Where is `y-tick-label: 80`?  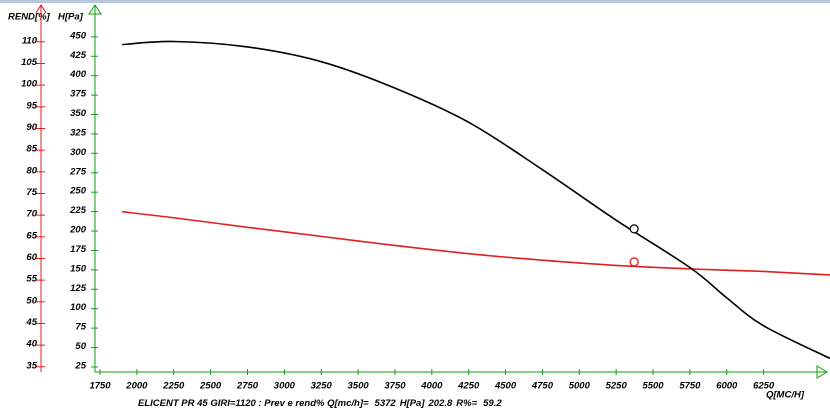 y-tick-label: 80 is located at coordinates (31, 170).